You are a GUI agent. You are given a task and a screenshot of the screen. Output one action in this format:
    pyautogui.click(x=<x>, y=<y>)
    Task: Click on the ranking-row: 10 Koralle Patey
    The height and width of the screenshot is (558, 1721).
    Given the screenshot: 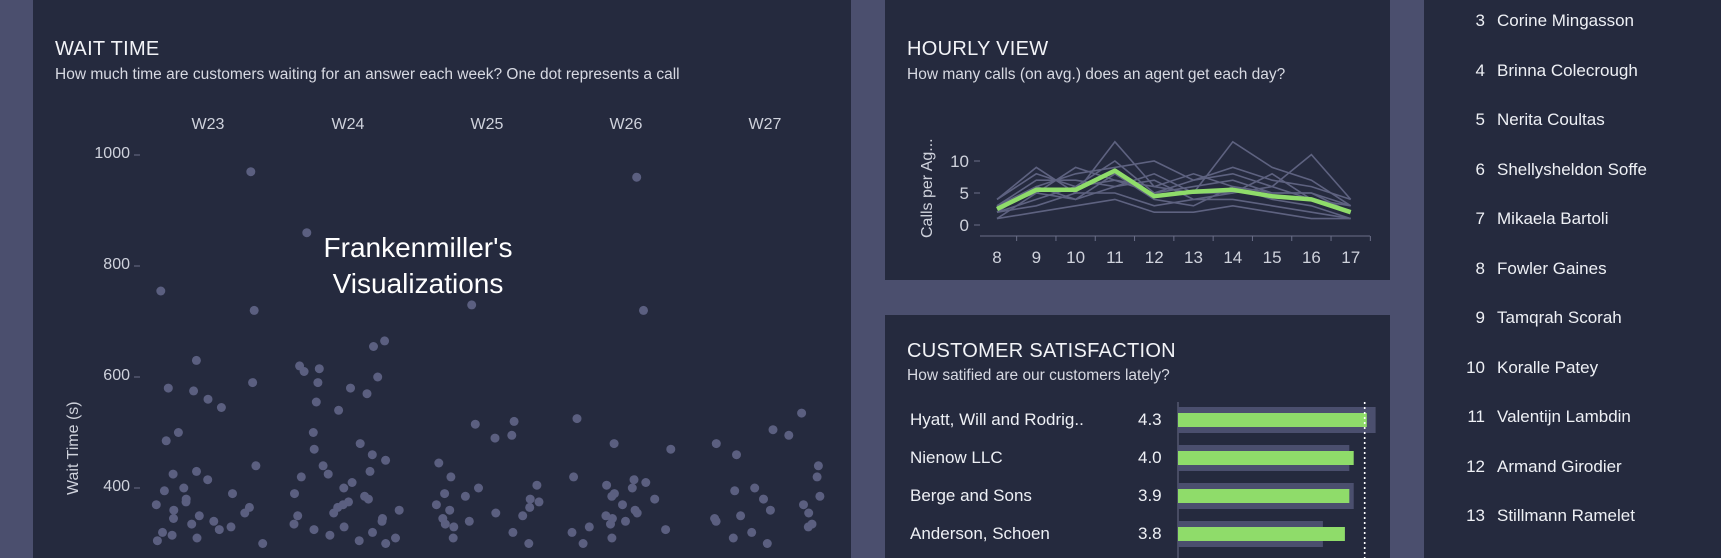 What is the action you would take?
    pyautogui.click(x=1569, y=373)
    